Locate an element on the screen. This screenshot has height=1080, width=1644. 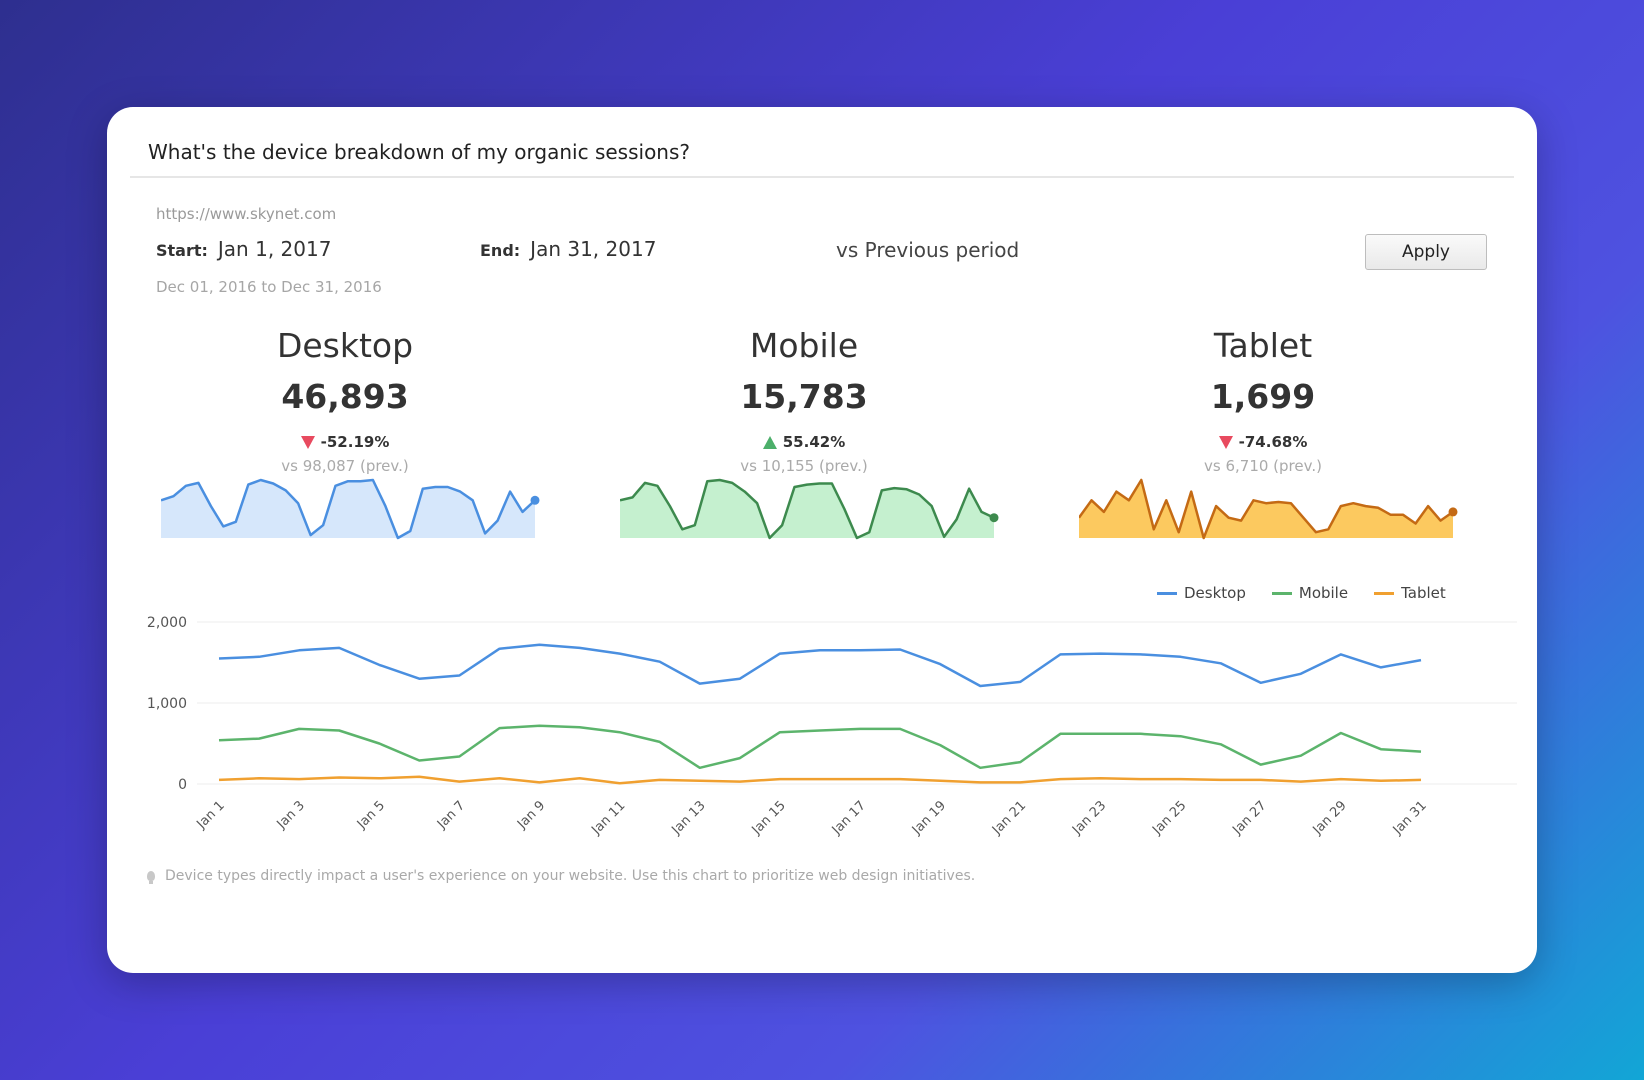
x-tick-label: Jan 23 is located at coordinates (1089, 818).